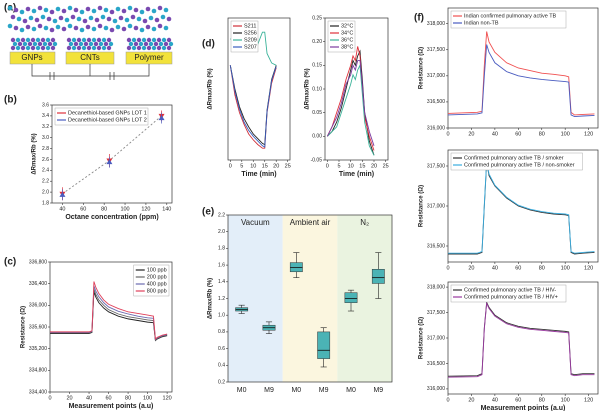  Describe the element at coordinates (436, 102) in the screenshot. I see `y-tick-label: 316,500` at that location.